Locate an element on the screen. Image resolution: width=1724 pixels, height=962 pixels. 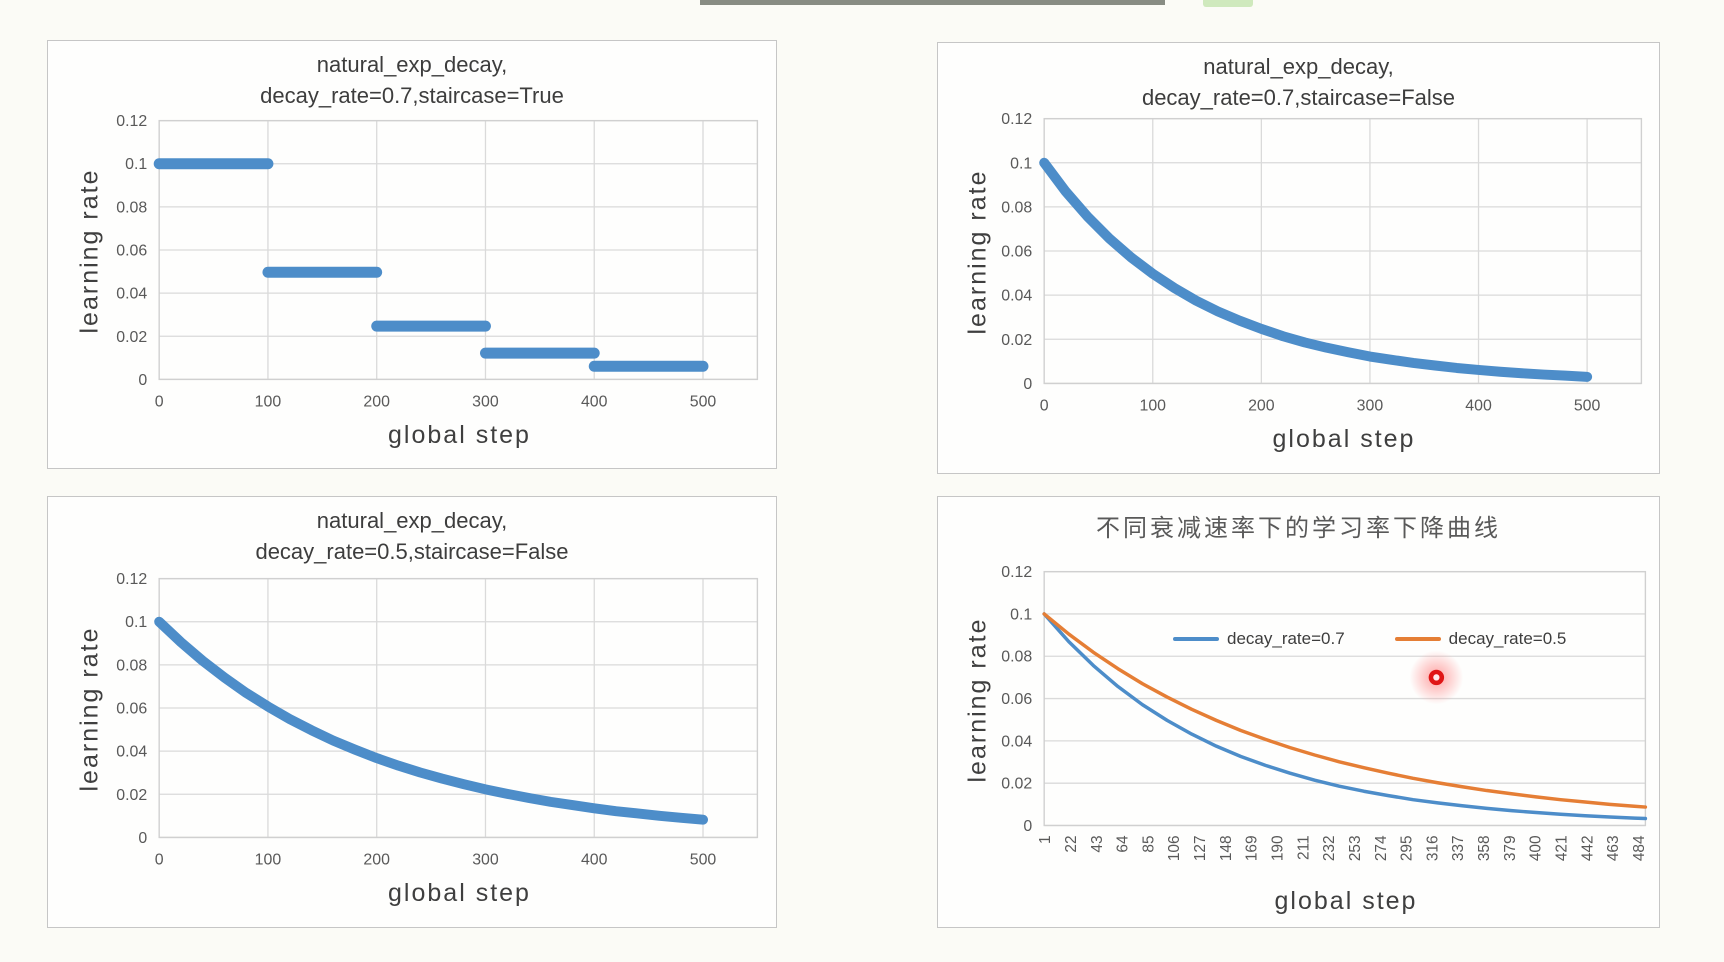
svg-text: 295 is located at coordinates (1407, 848).